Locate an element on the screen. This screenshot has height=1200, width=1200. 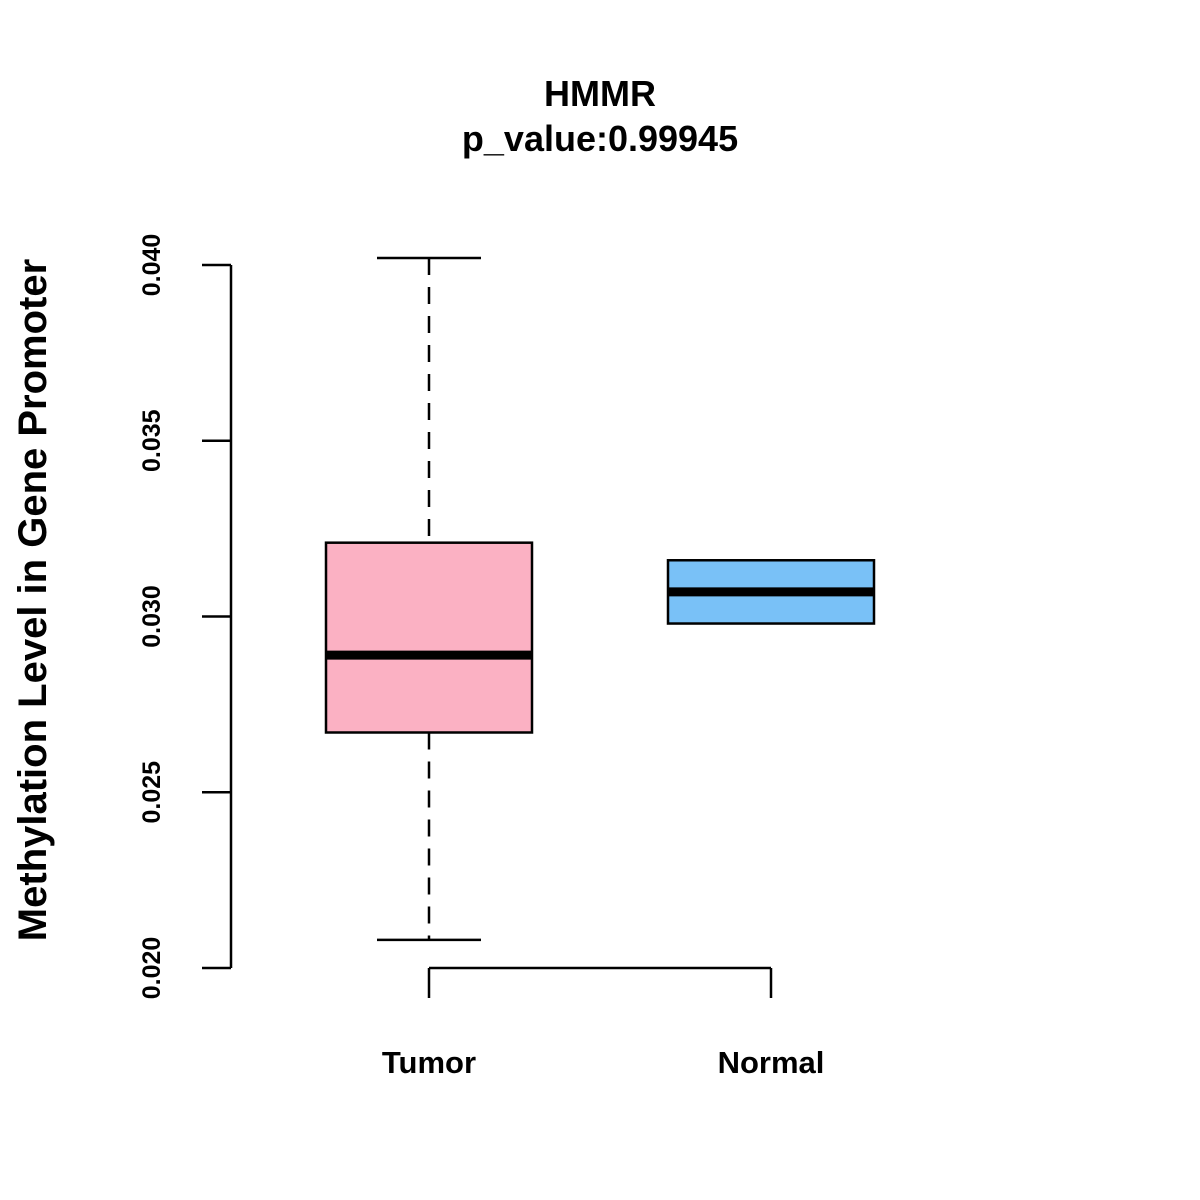
box-tumor is located at coordinates (429, 599).